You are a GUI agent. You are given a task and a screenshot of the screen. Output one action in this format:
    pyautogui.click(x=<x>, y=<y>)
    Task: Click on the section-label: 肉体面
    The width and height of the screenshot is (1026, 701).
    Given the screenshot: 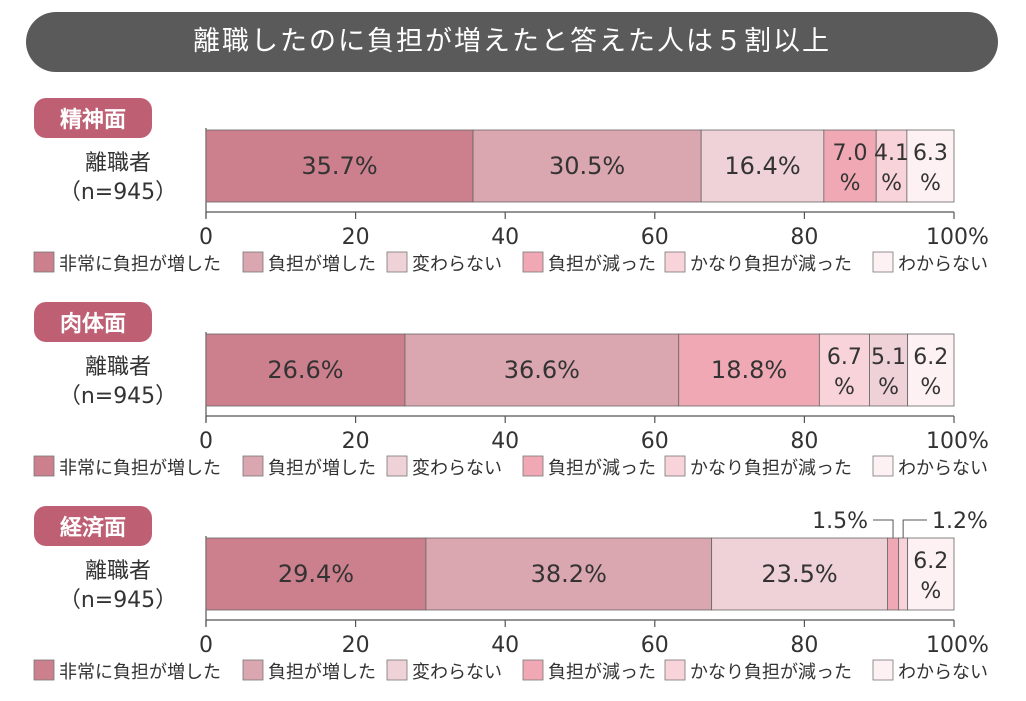 What is the action you would take?
    pyautogui.click(x=93, y=324)
    